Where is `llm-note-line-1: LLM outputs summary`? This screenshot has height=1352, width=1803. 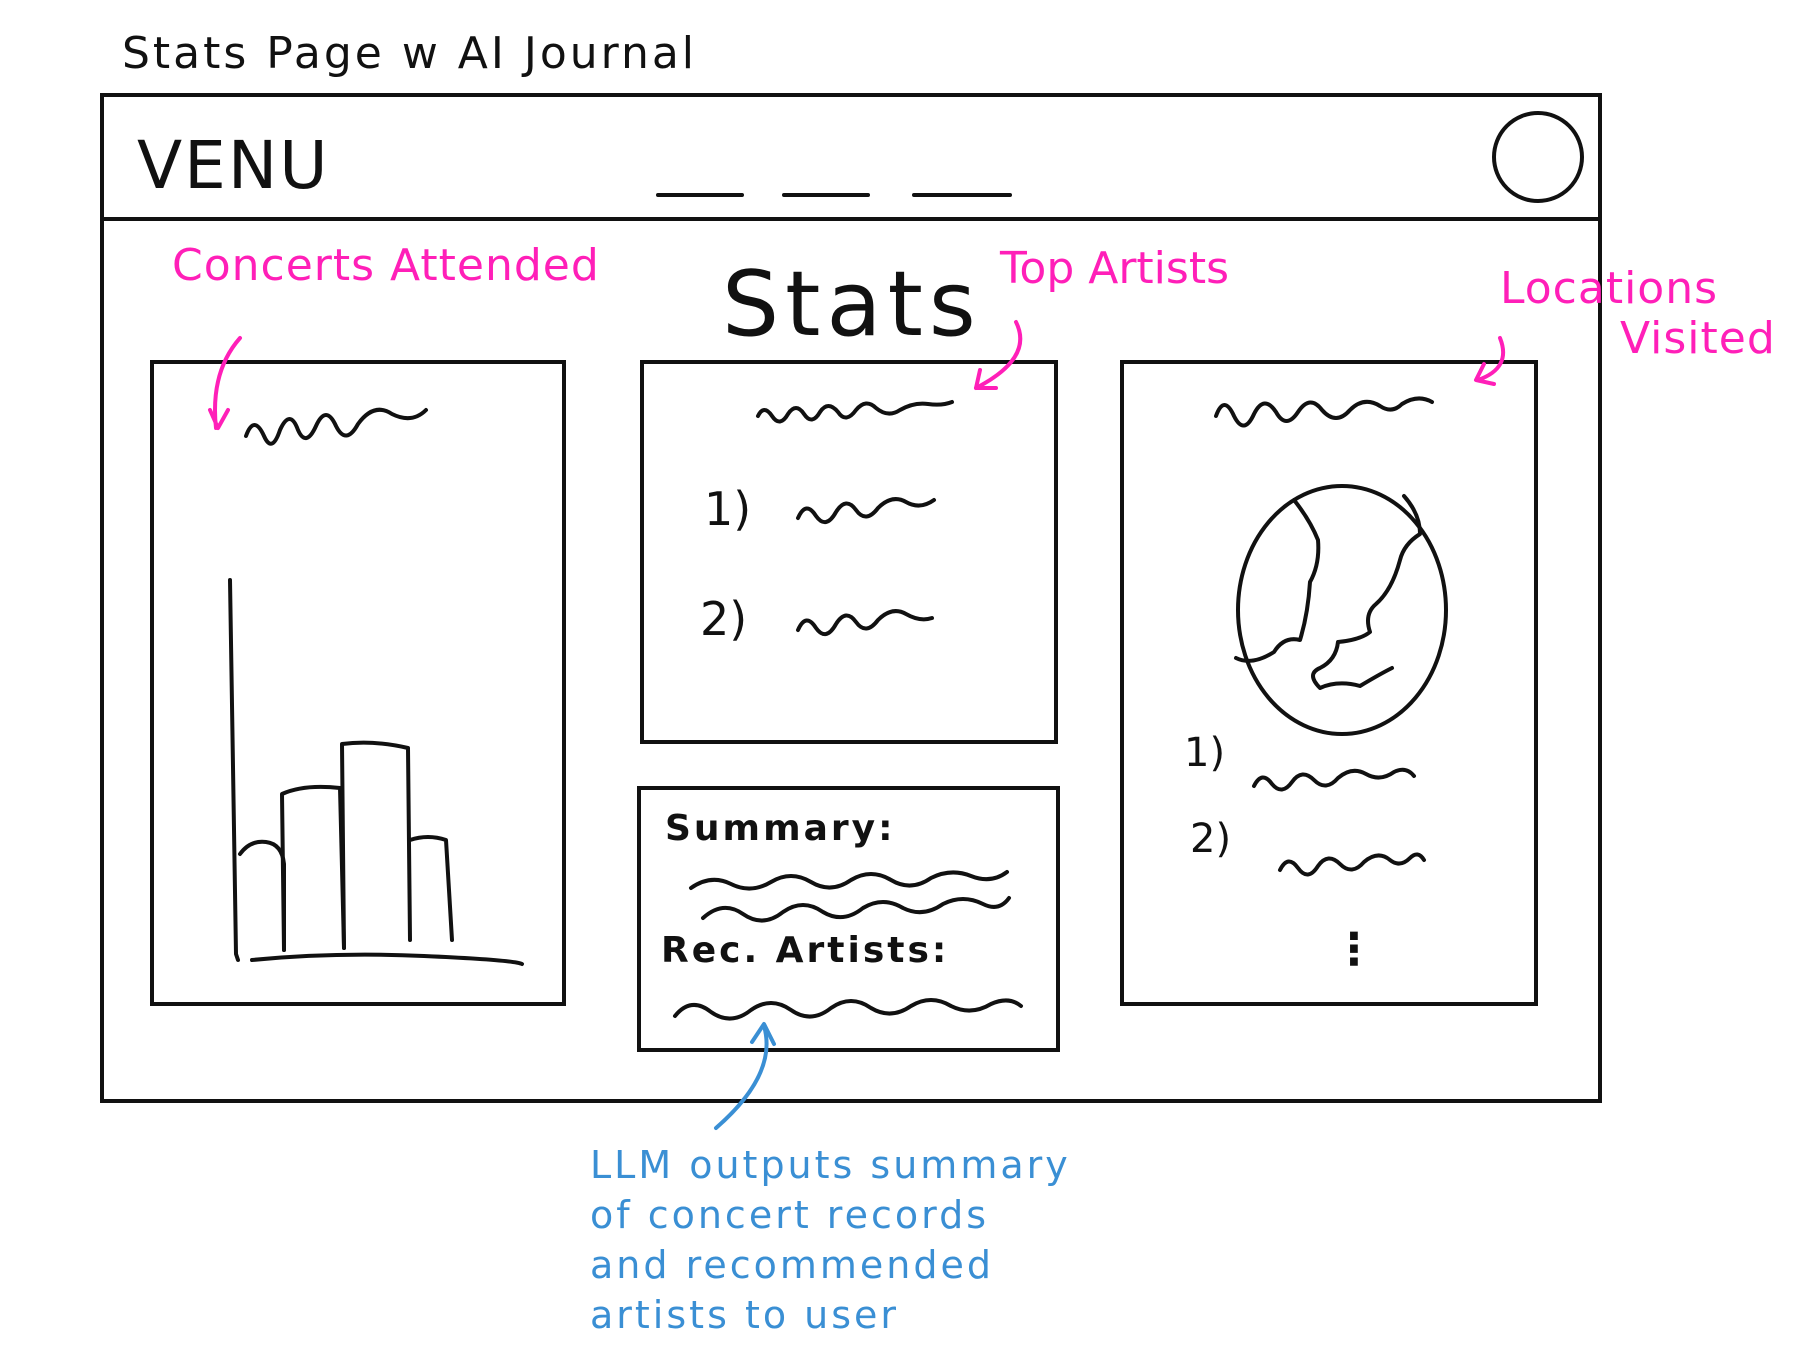 llm-note-line-1: LLM outputs summary is located at coordinates (830, 1165).